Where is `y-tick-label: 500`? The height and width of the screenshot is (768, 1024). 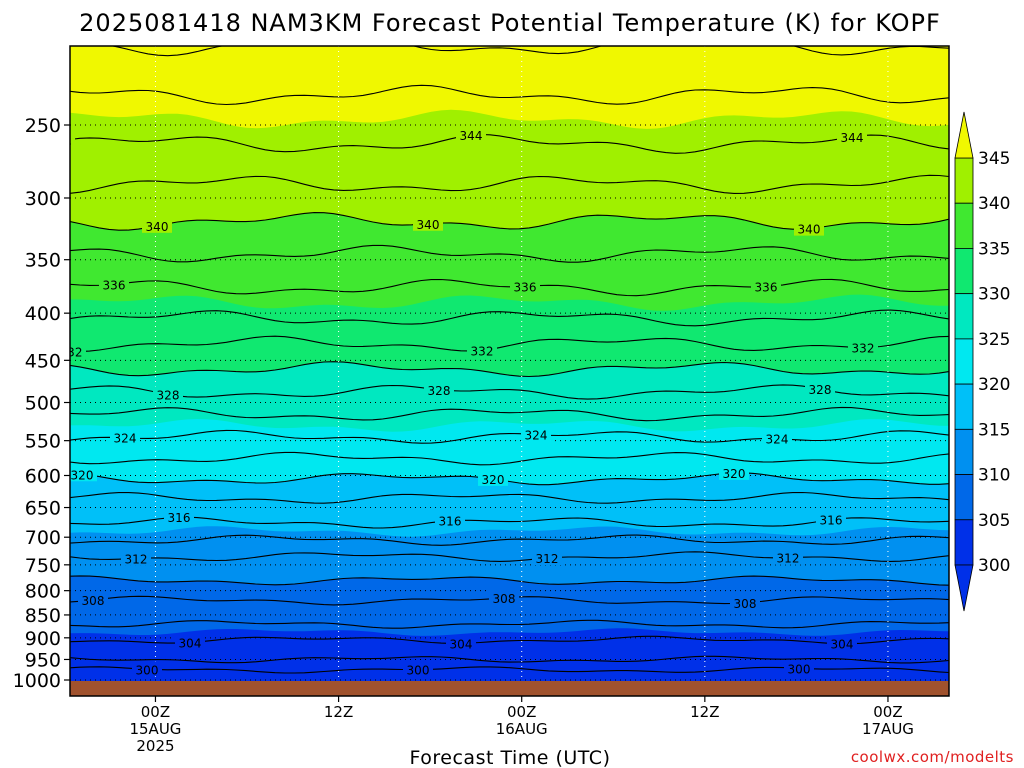
y-tick-label: 500 is located at coordinates (43, 404).